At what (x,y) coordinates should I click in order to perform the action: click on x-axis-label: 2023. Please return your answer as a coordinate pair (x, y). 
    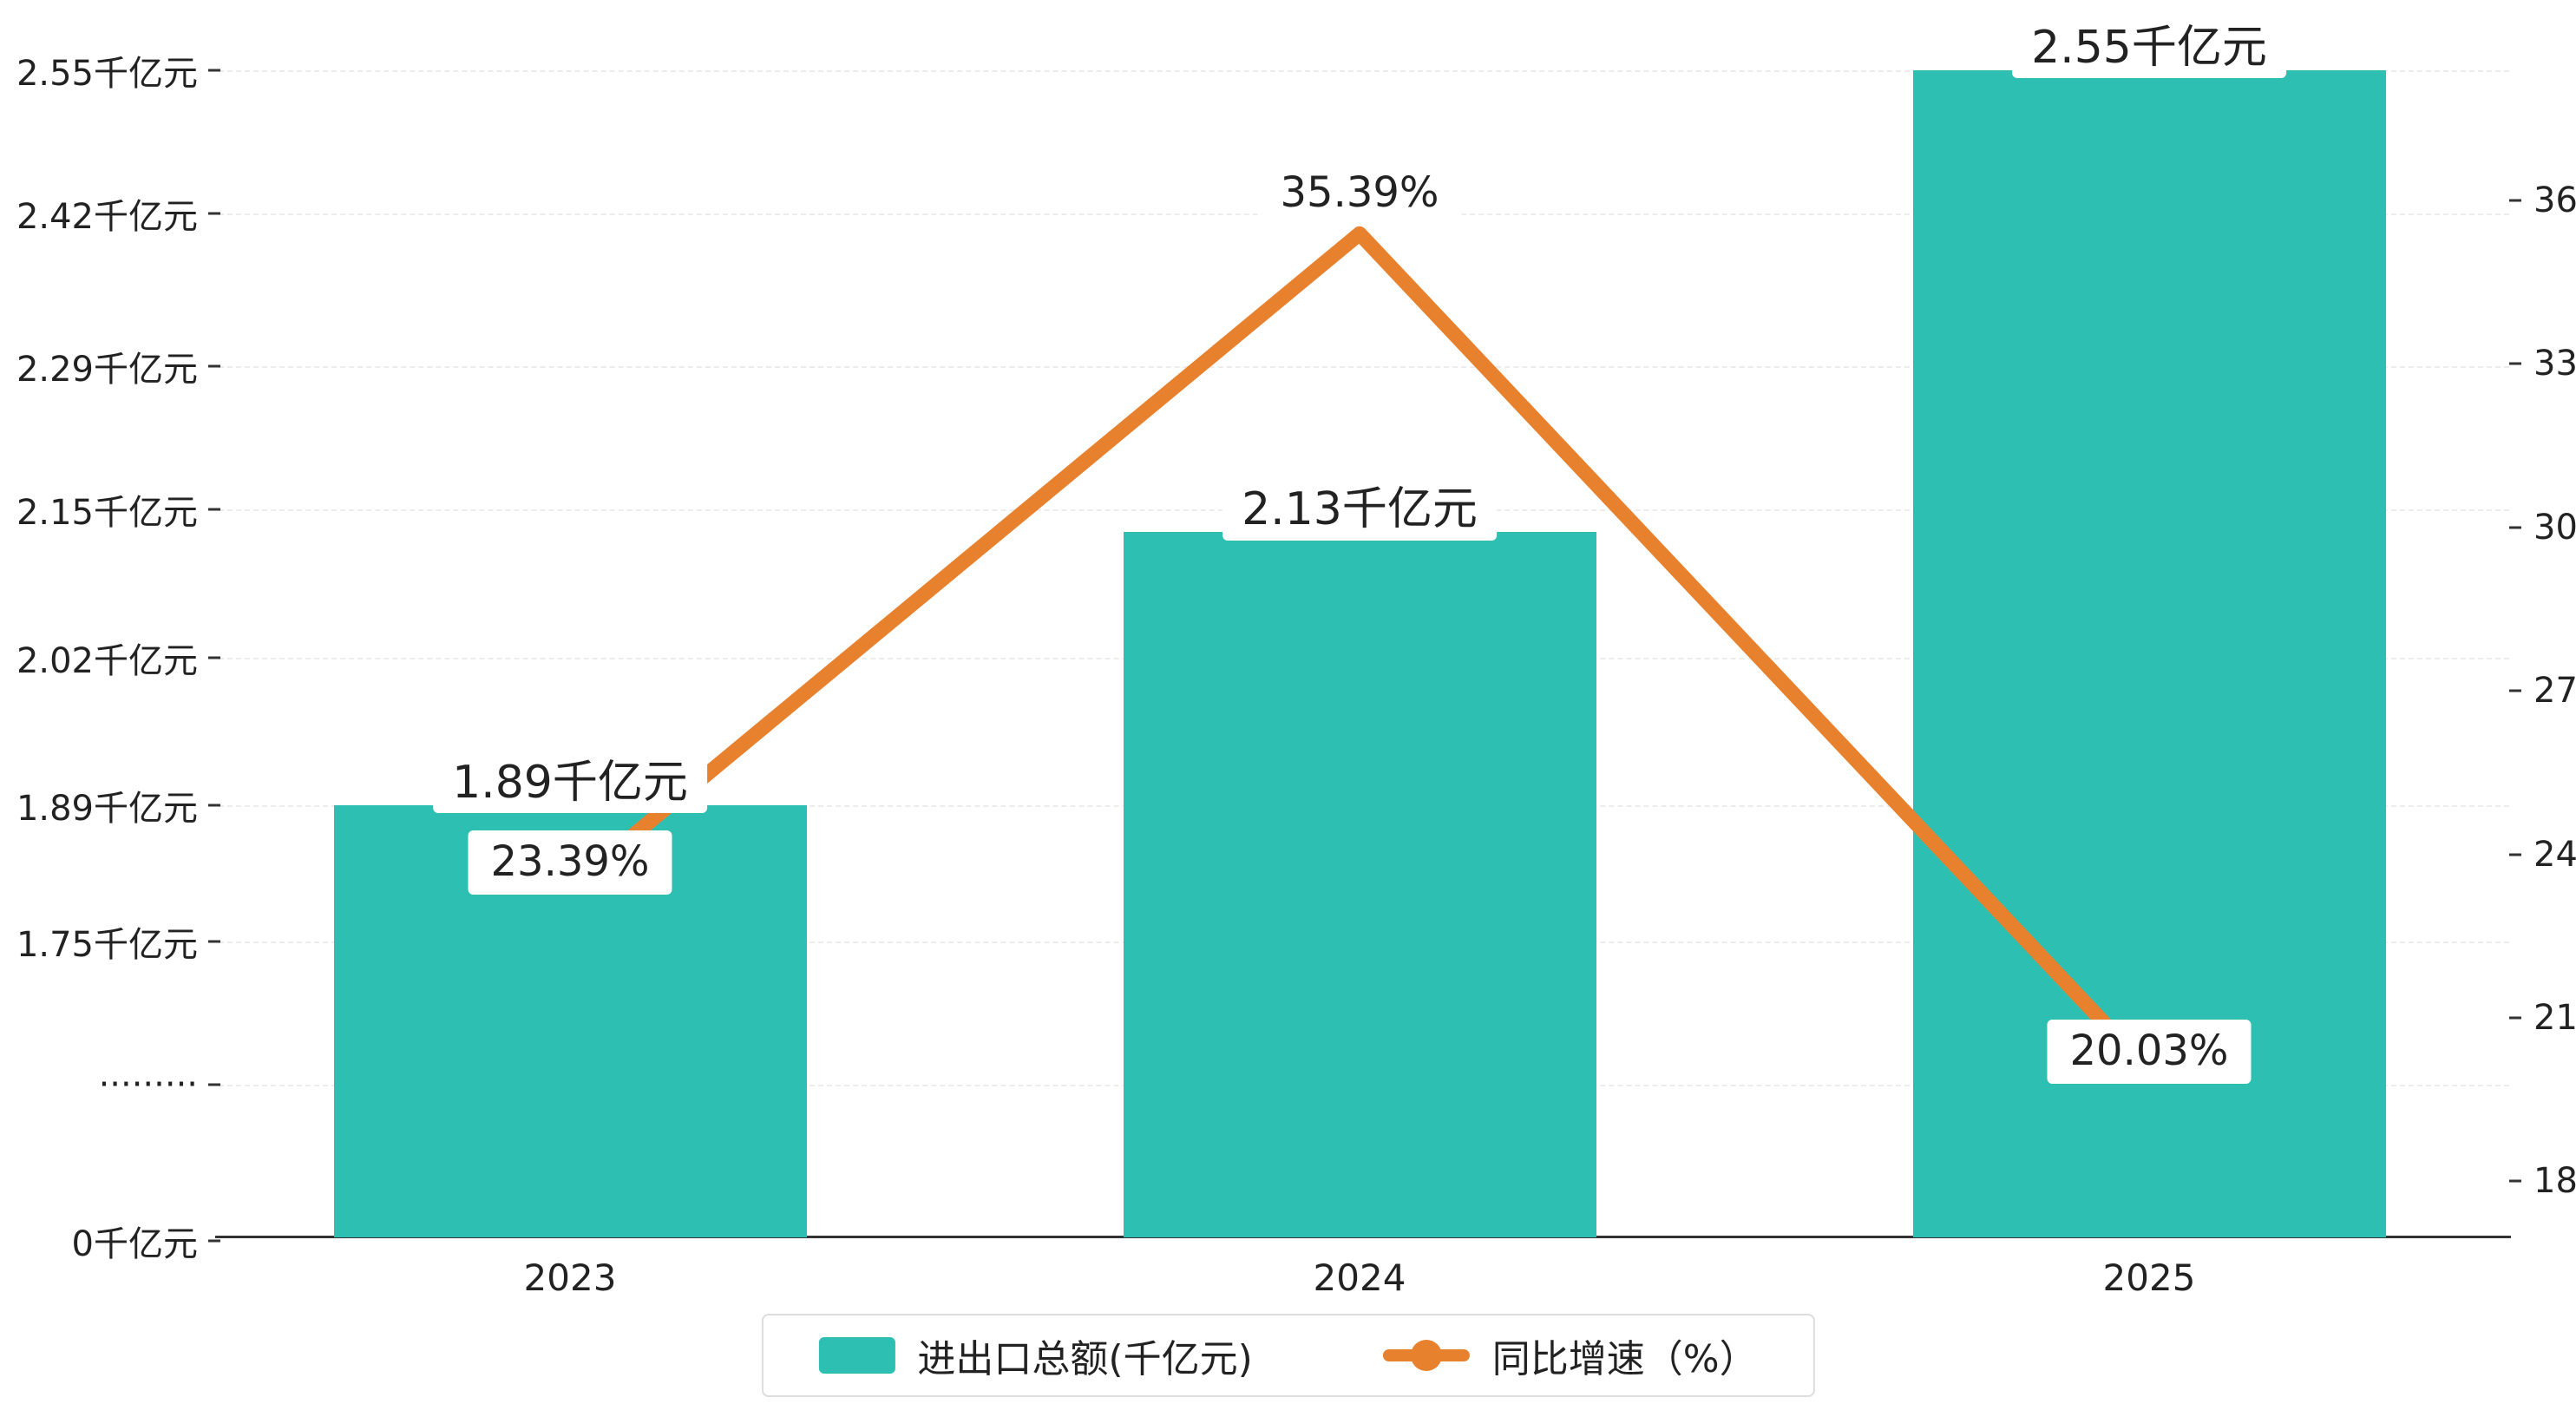
    Looking at the image, I should click on (570, 1277).